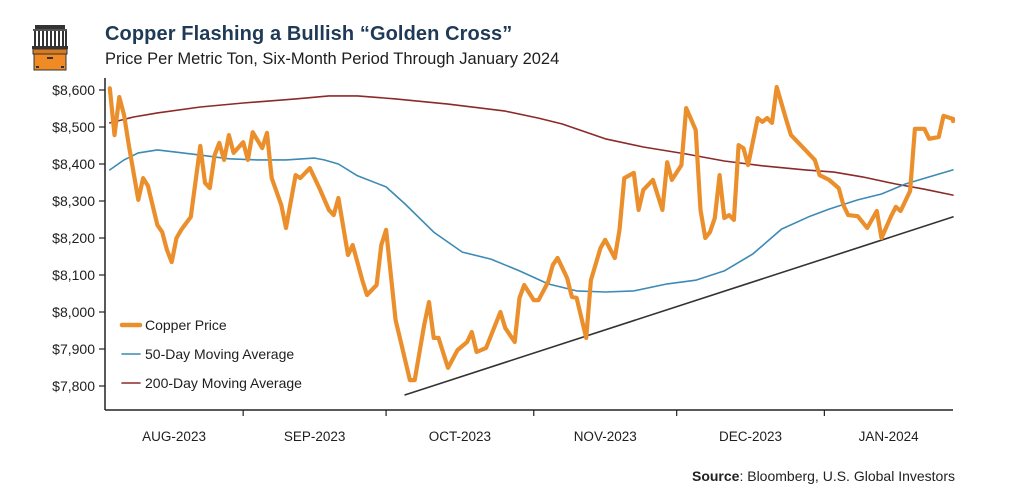 The height and width of the screenshot is (495, 1013). I want to click on legend-label: 50-Day Moving Average, so click(219, 354).